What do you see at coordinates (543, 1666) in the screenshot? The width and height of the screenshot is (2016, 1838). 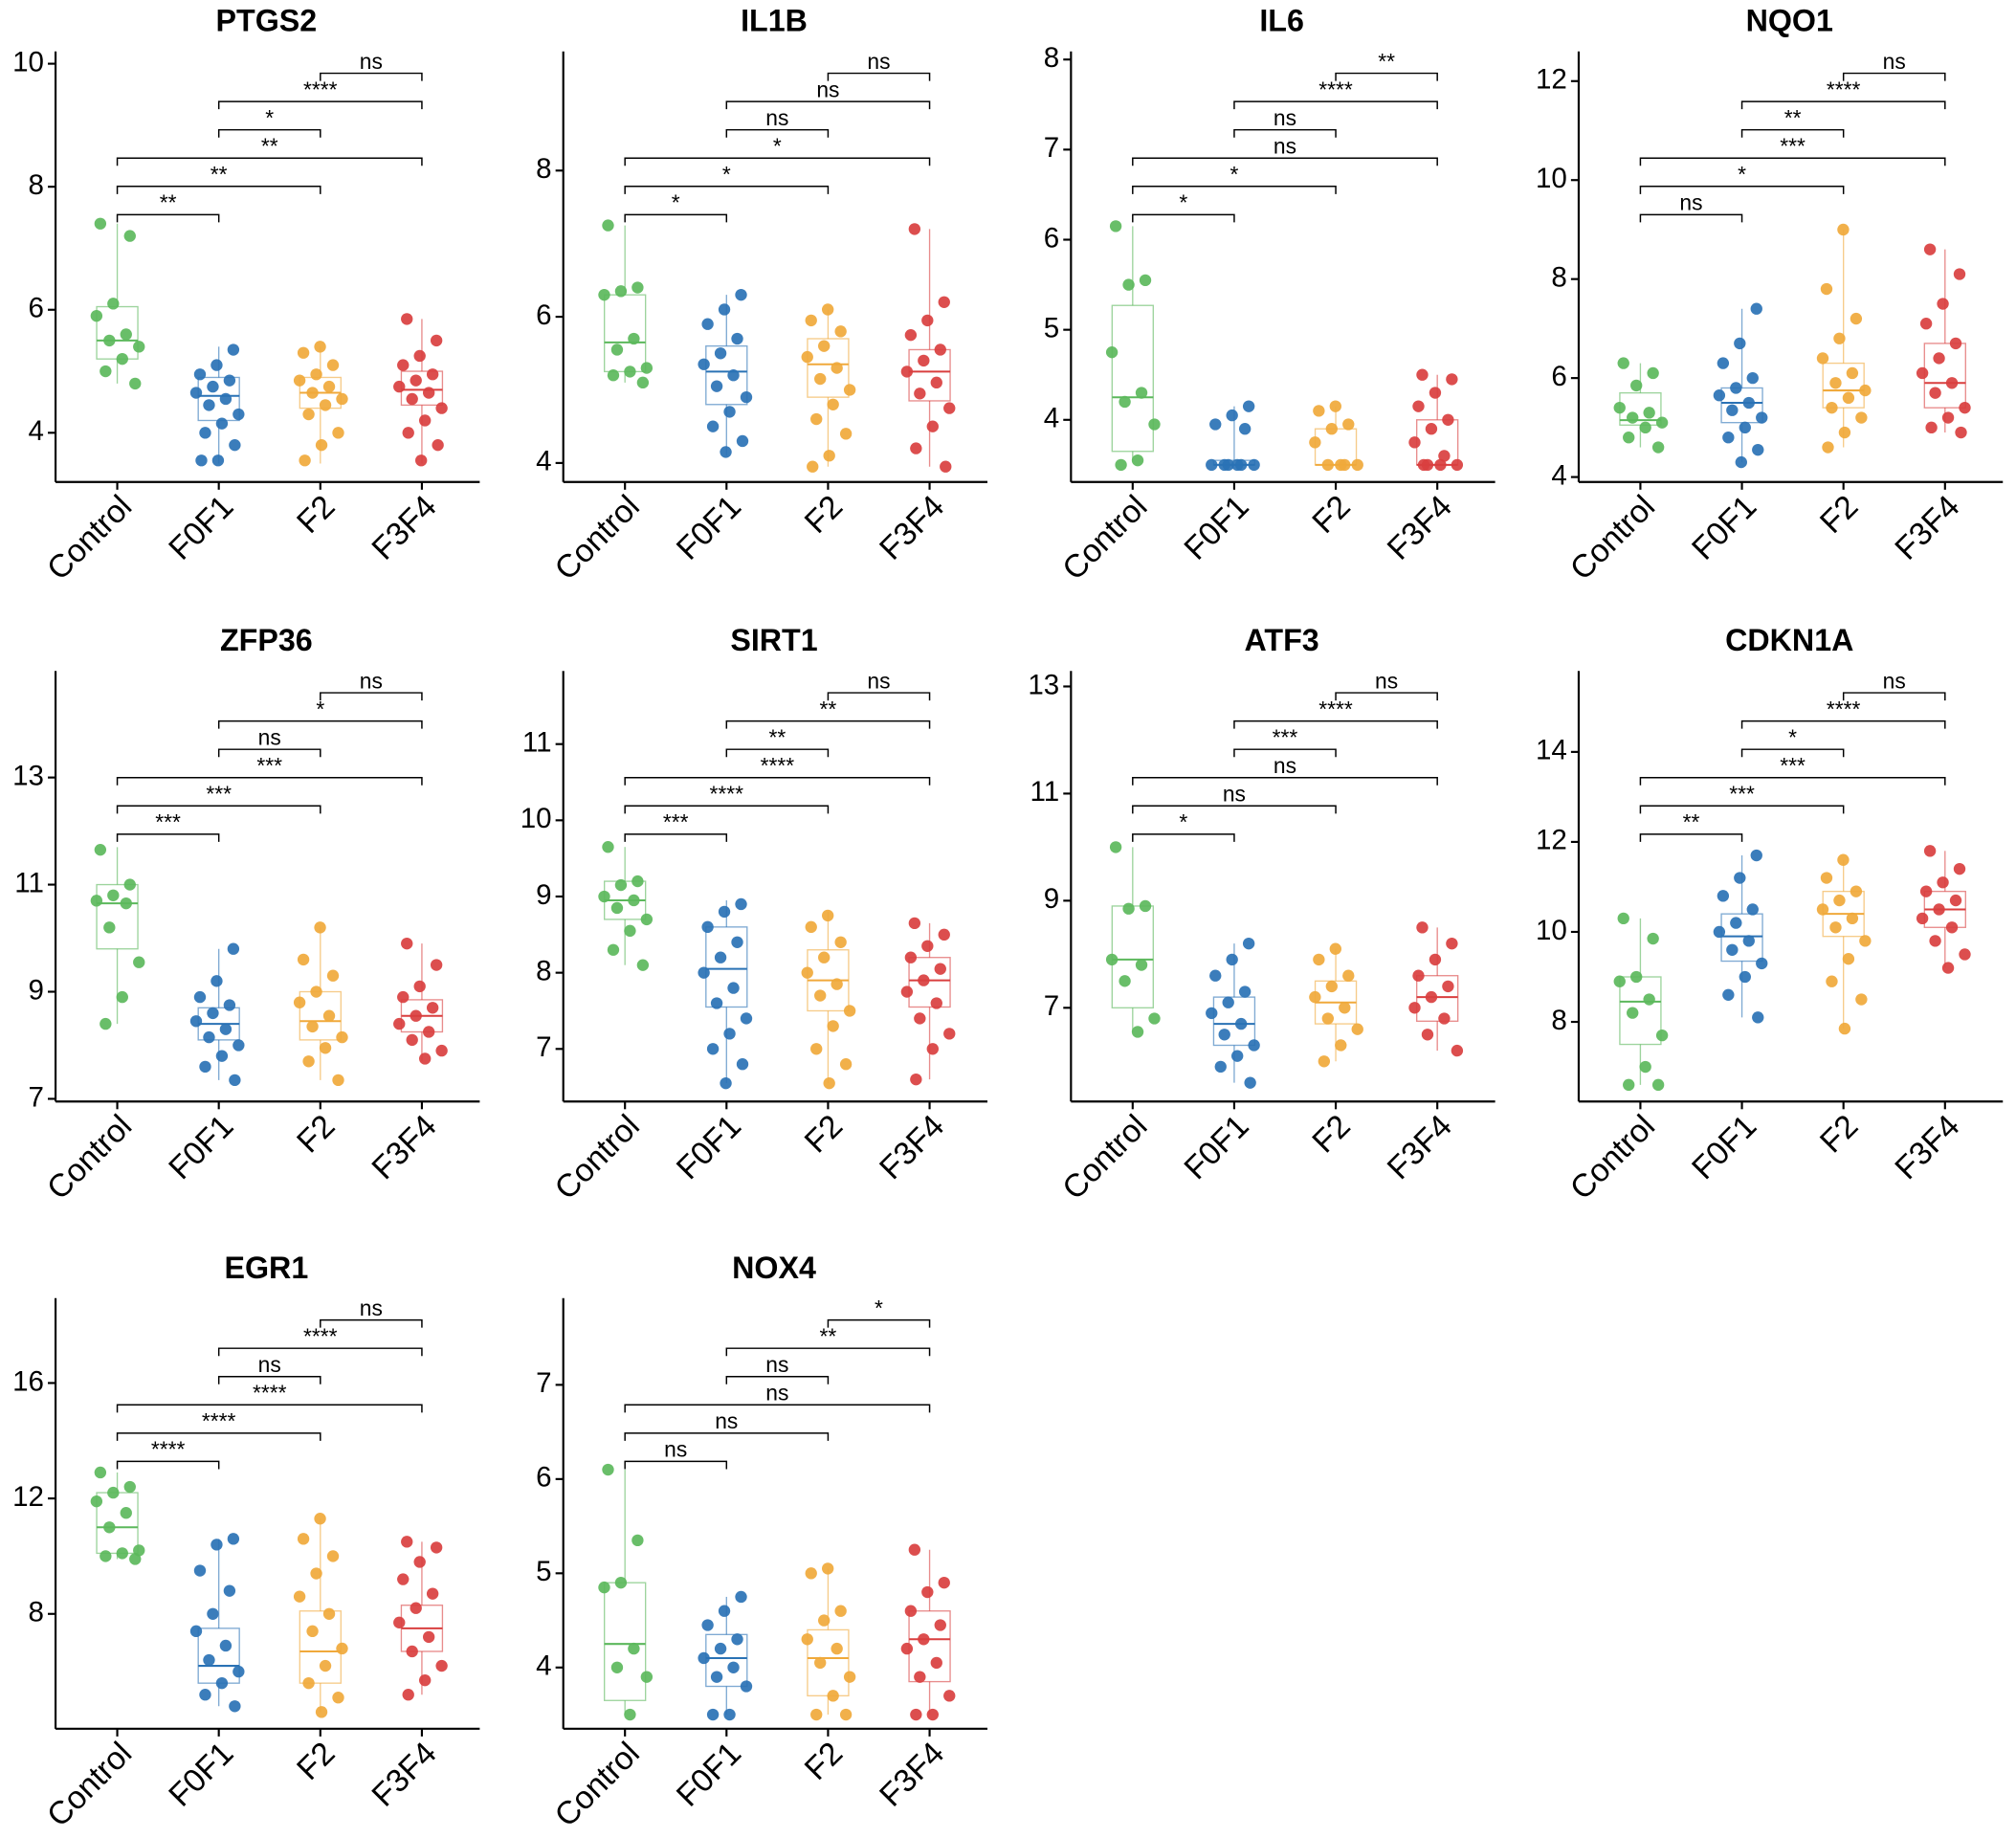 I see `y-tick-label: 4` at bounding box center [543, 1666].